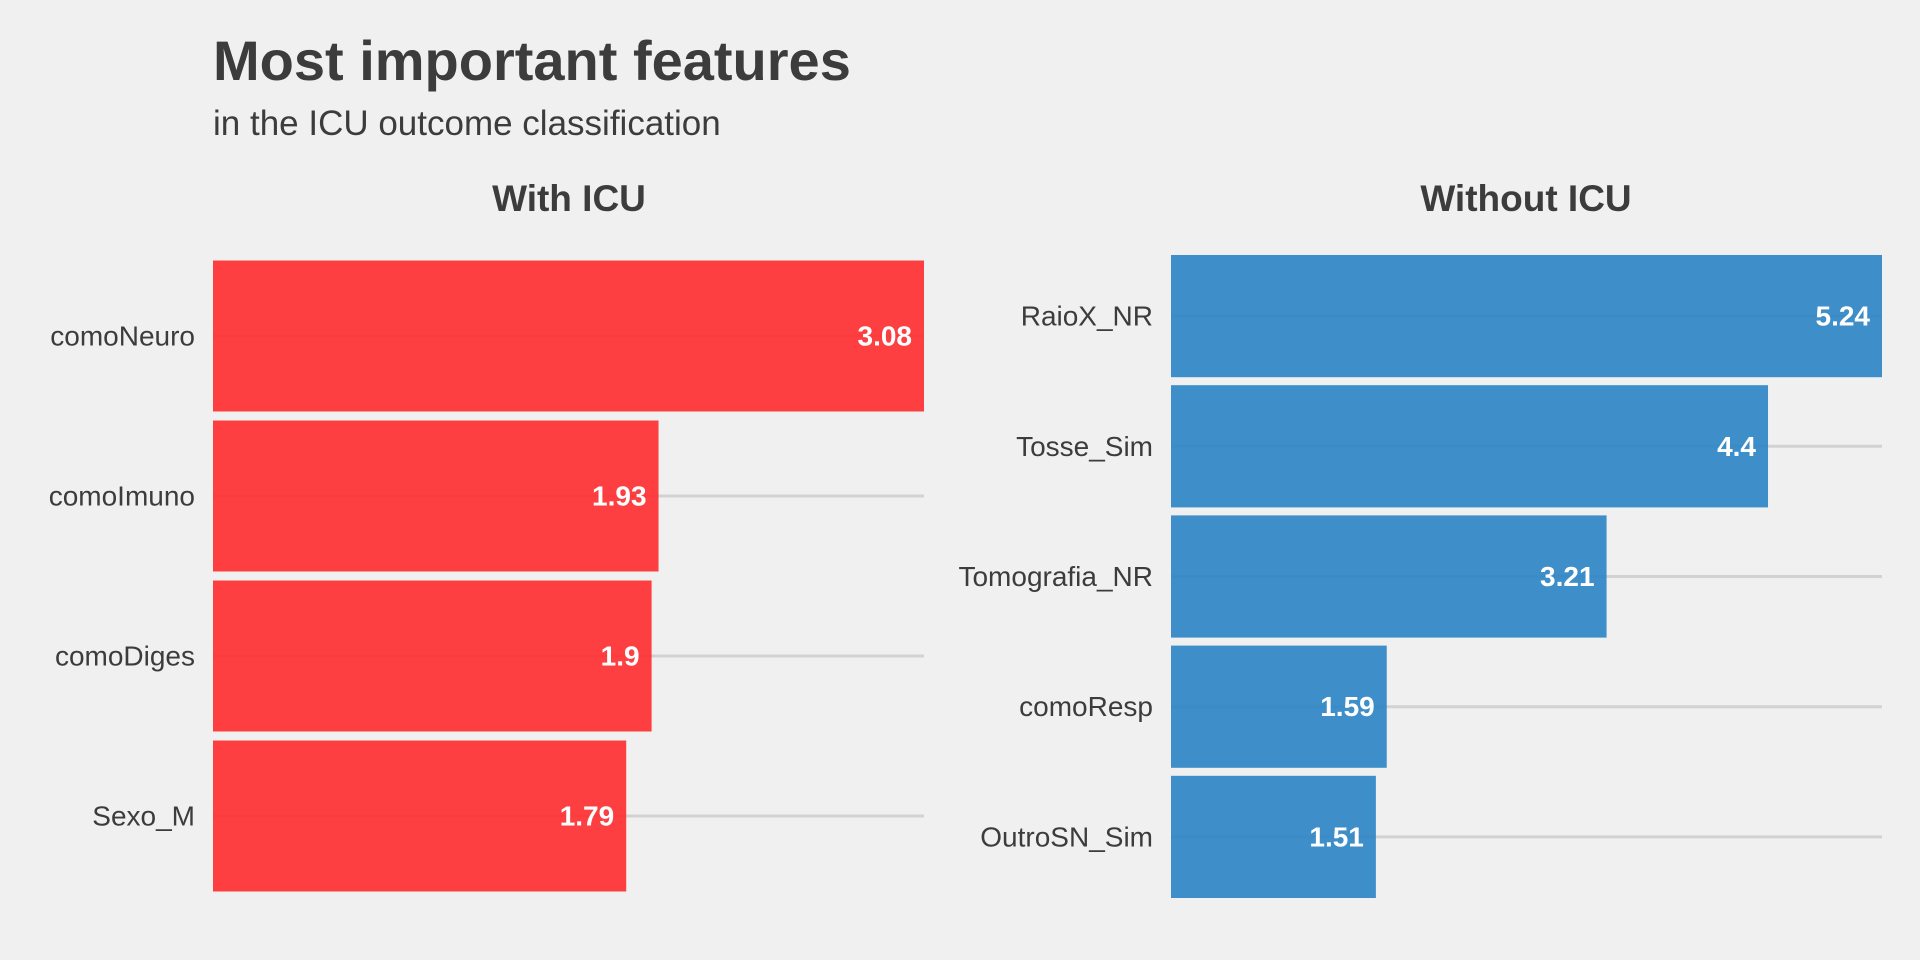 This screenshot has width=1920, height=960. What do you see at coordinates (1336, 836) in the screenshot?
I see `data-label-outrosn-sim: 1.51` at bounding box center [1336, 836].